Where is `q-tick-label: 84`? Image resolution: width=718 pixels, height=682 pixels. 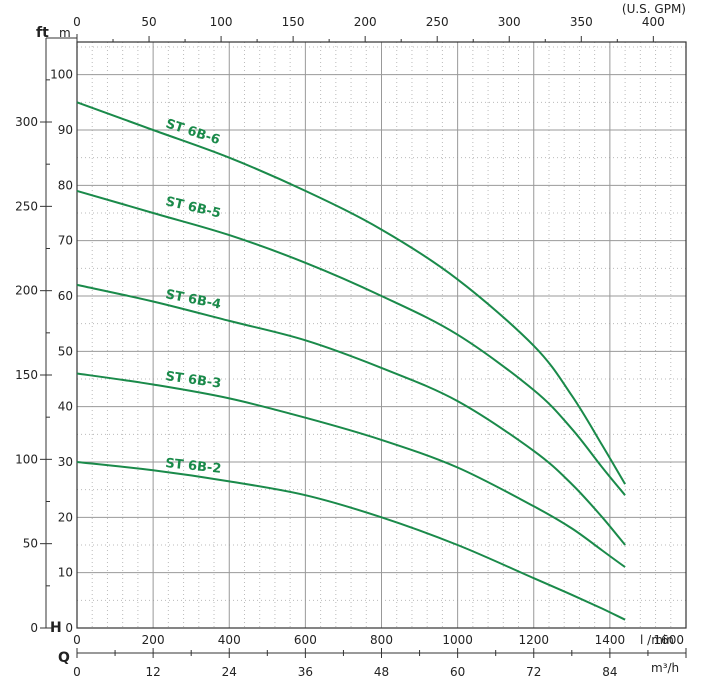
q-tick-label: 84 is located at coordinates (609, 672).